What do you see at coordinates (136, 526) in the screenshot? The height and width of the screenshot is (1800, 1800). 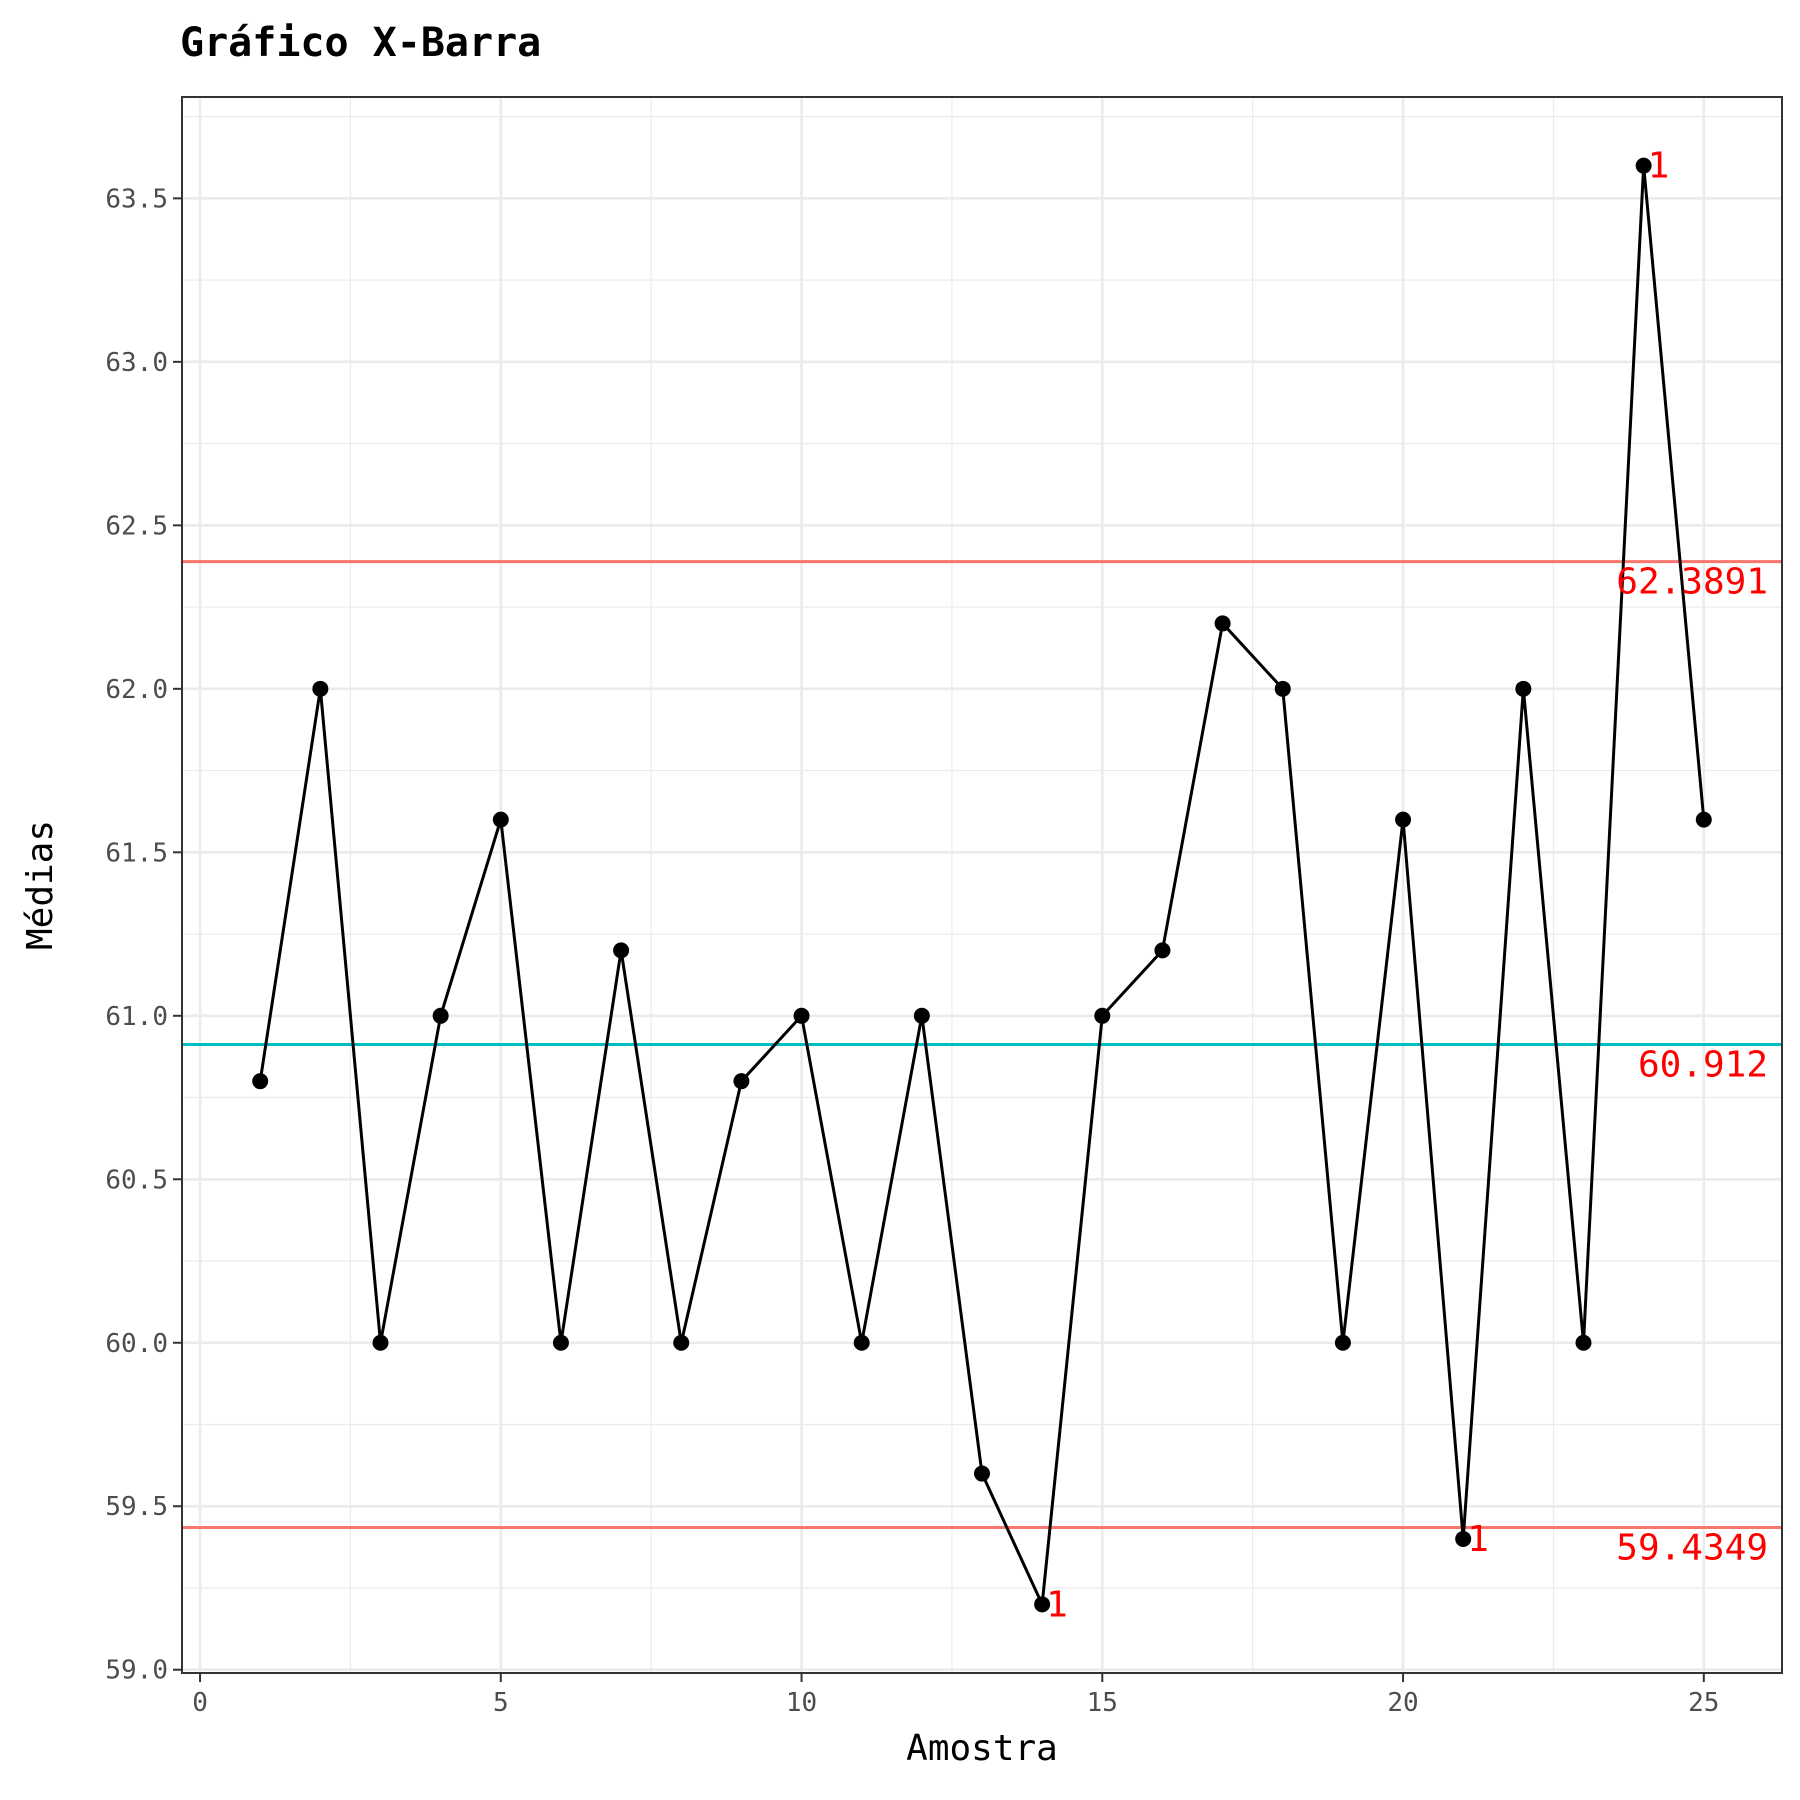 I see `y-tick-label: 62.5` at bounding box center [136, 526].